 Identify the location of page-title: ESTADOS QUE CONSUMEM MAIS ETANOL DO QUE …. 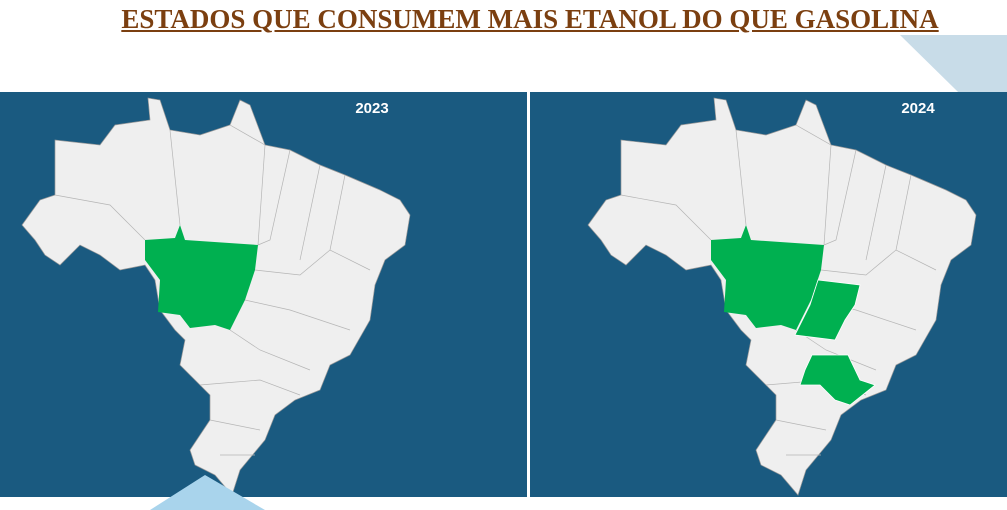
(530, 19).